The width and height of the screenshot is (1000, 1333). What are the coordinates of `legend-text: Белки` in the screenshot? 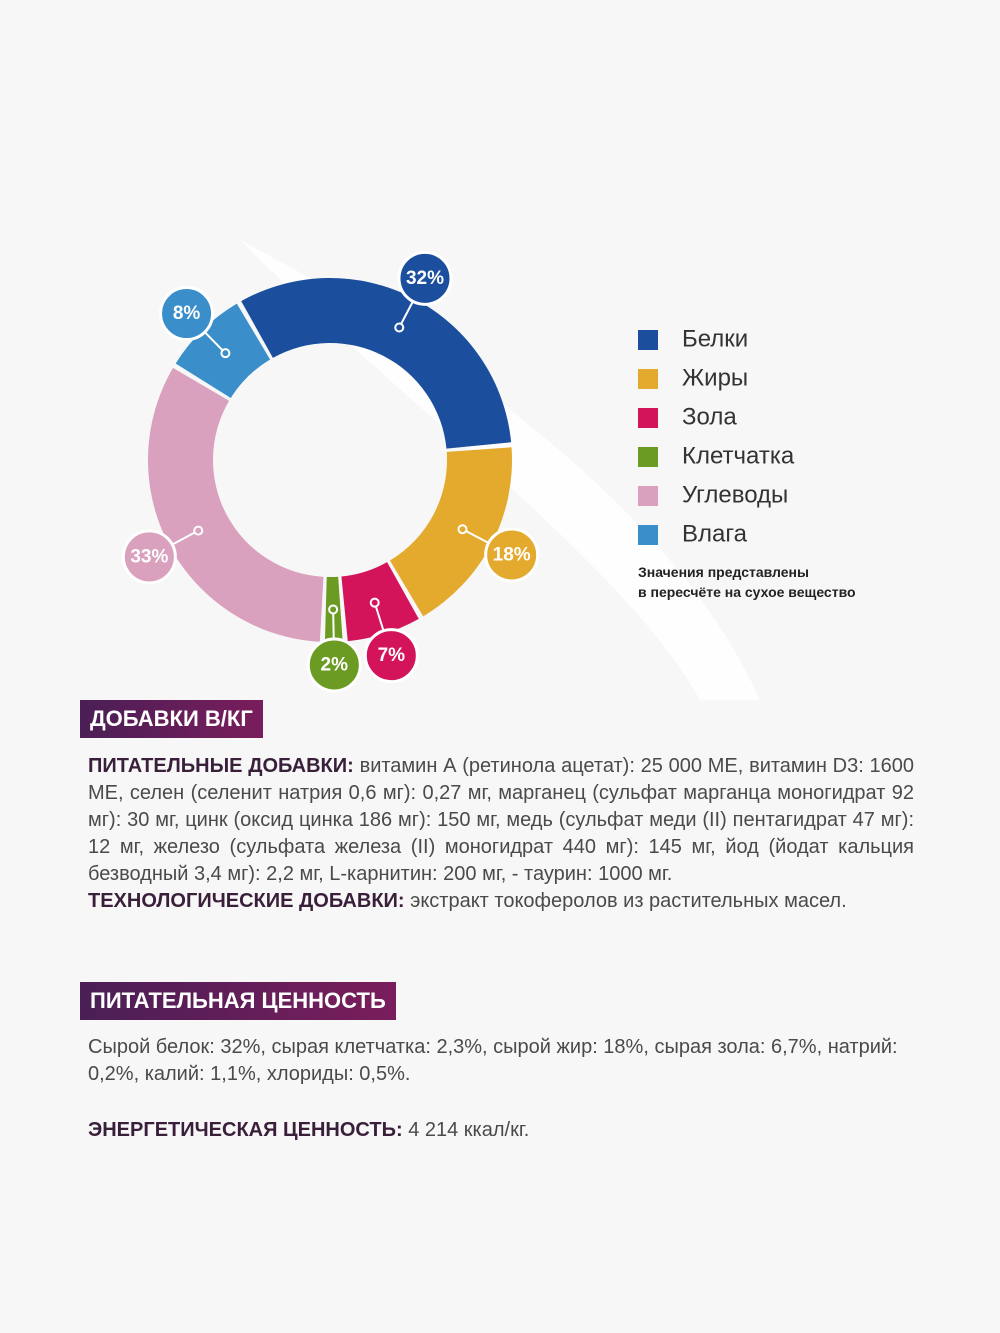 It's located at (715, 338).